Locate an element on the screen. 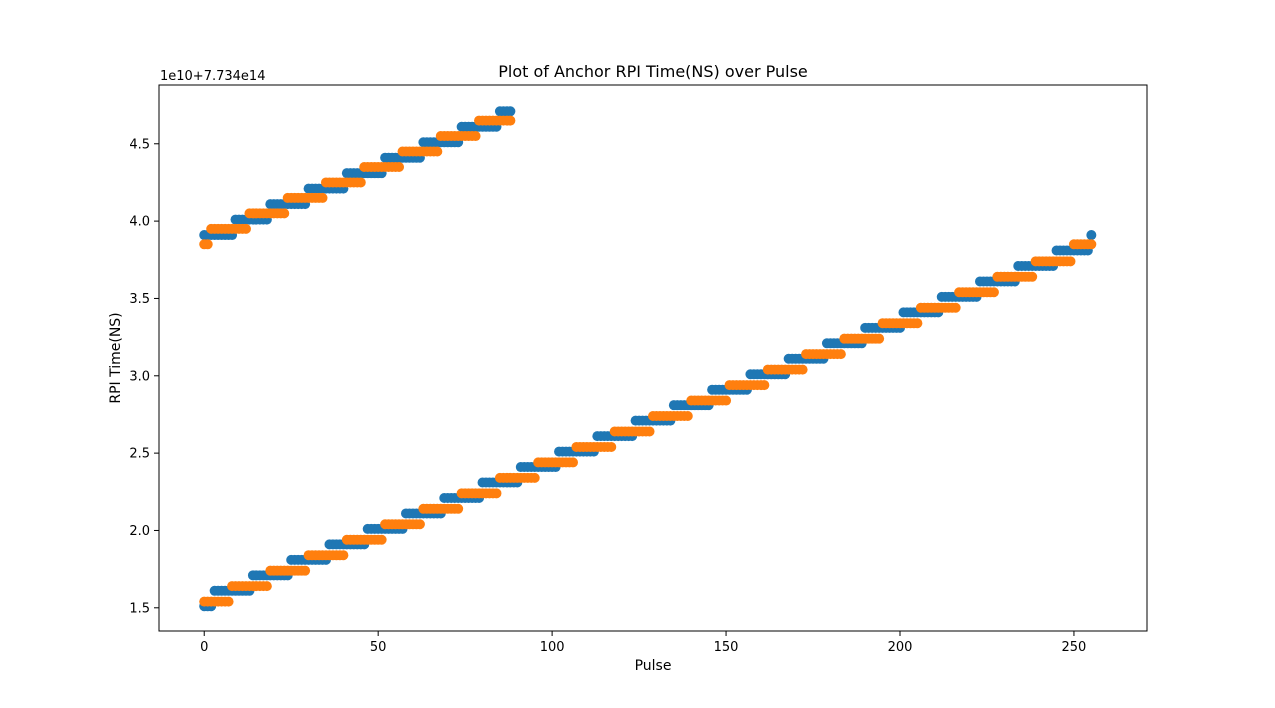 Image resolution: width=1275 pixels, height=708 pixels. y-axis-label: RPI Time(NS) is located at coordinates (116, 357).